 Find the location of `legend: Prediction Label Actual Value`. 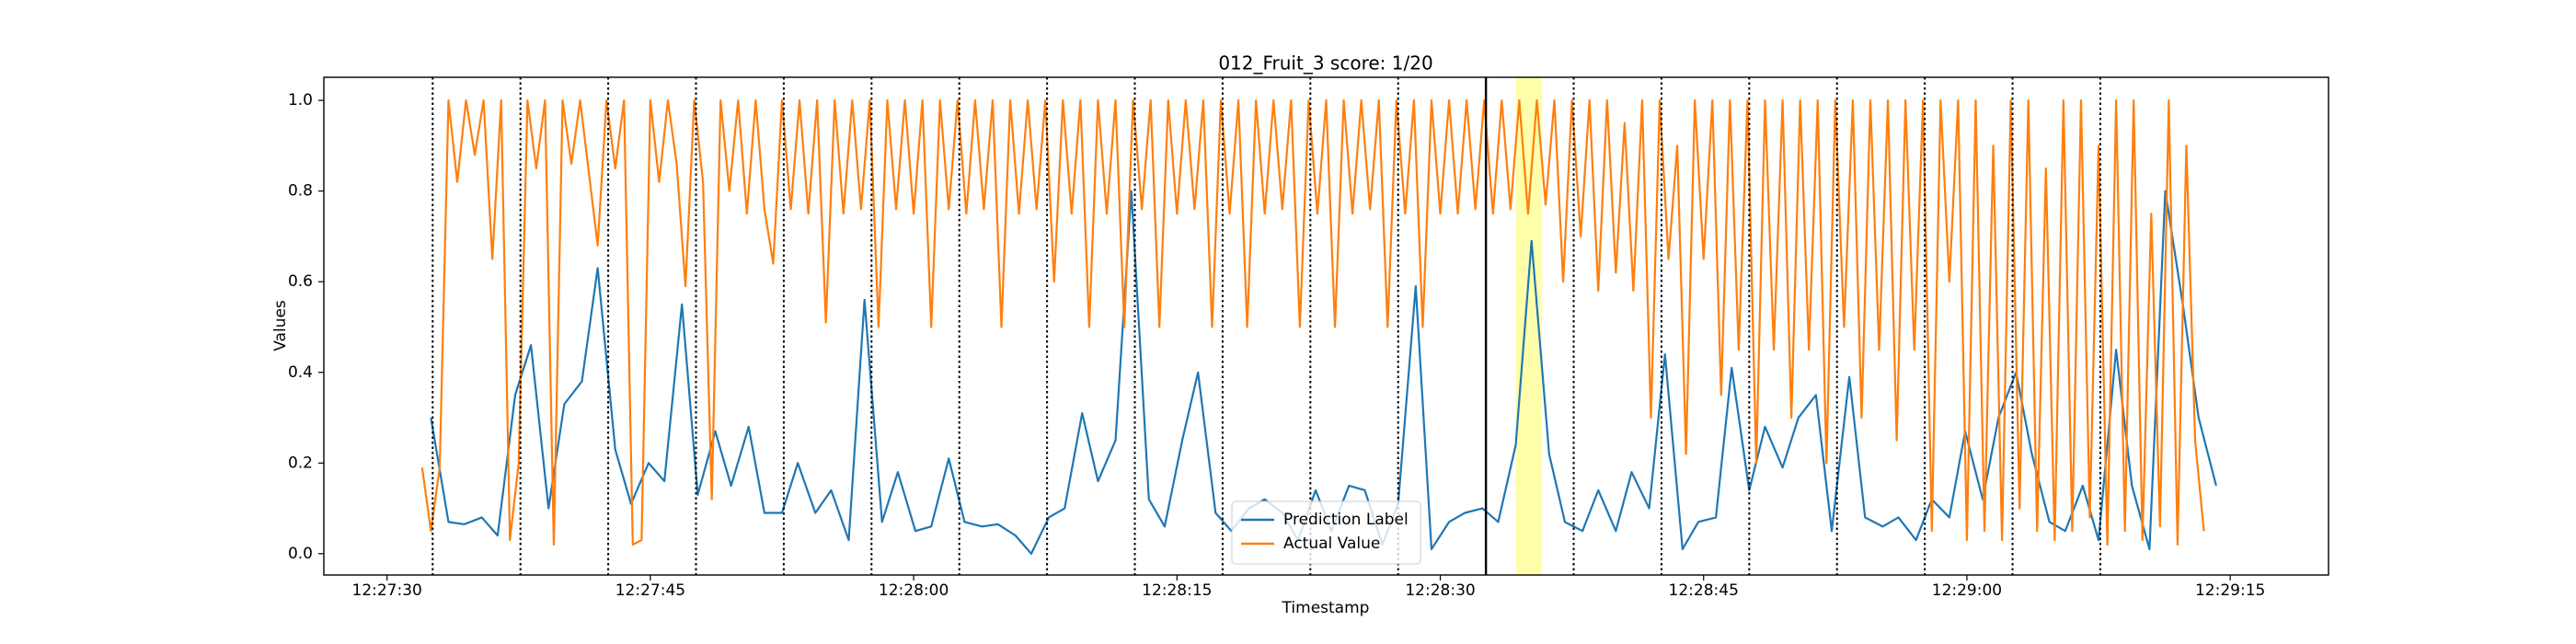

legend: Prediction Label Actual Value is located at coordinates (1326, 532).